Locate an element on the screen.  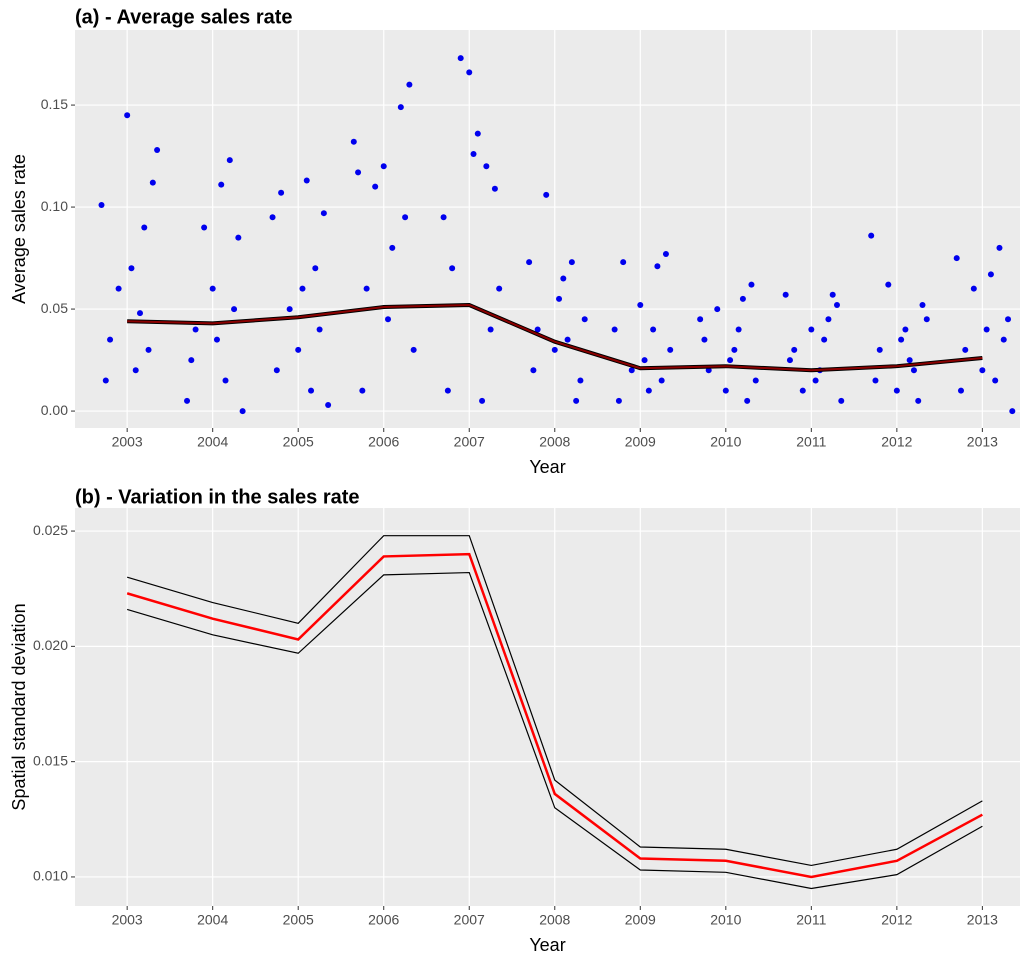
x-tick-label: 2011 is located at coordinates (811, 442).